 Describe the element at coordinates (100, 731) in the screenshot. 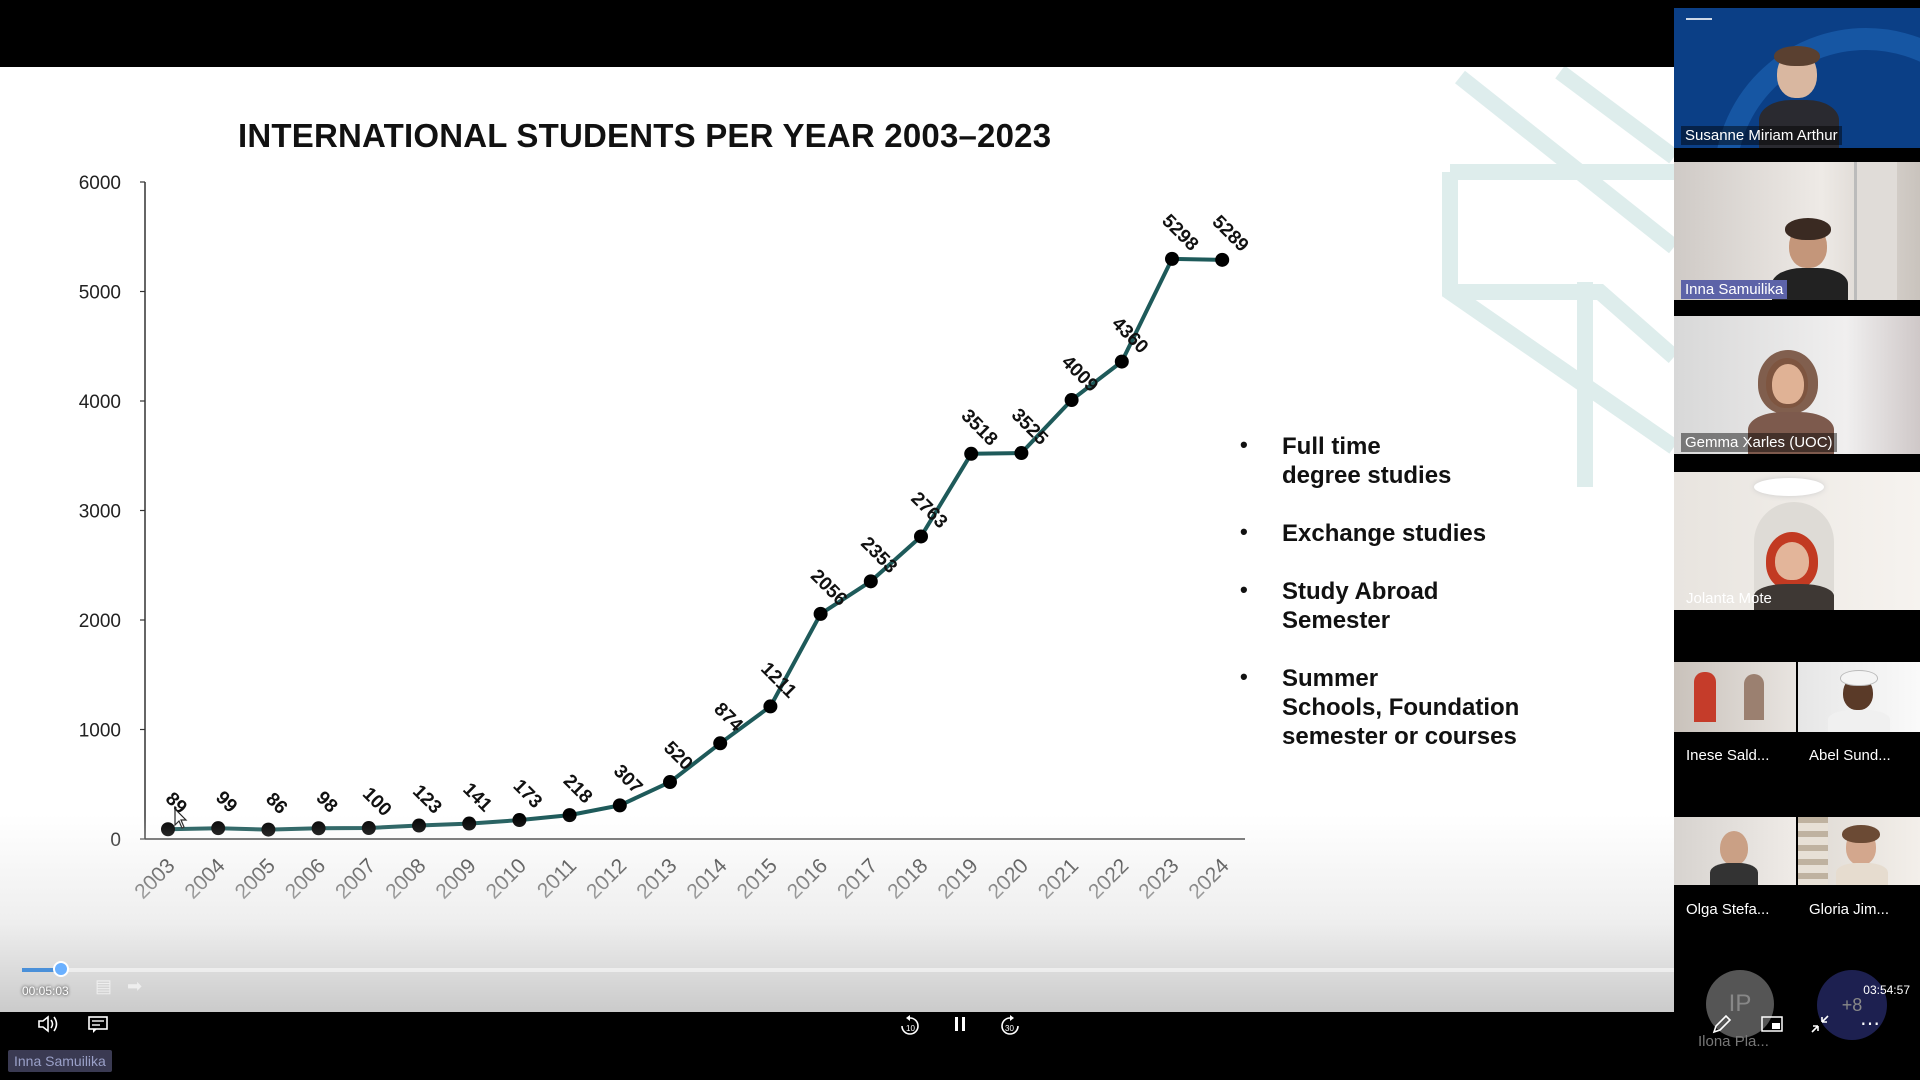

I see `y-tick-label: 1000` at that location.